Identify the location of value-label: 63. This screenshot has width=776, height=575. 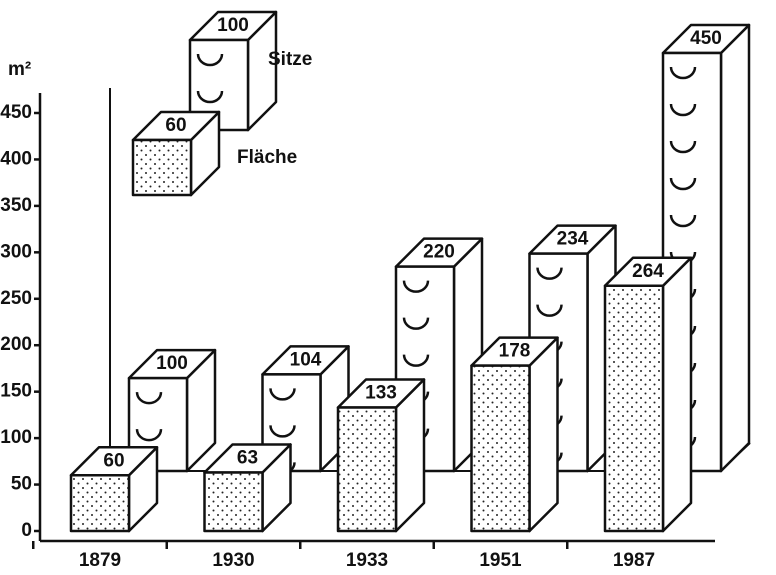
(247, 457).